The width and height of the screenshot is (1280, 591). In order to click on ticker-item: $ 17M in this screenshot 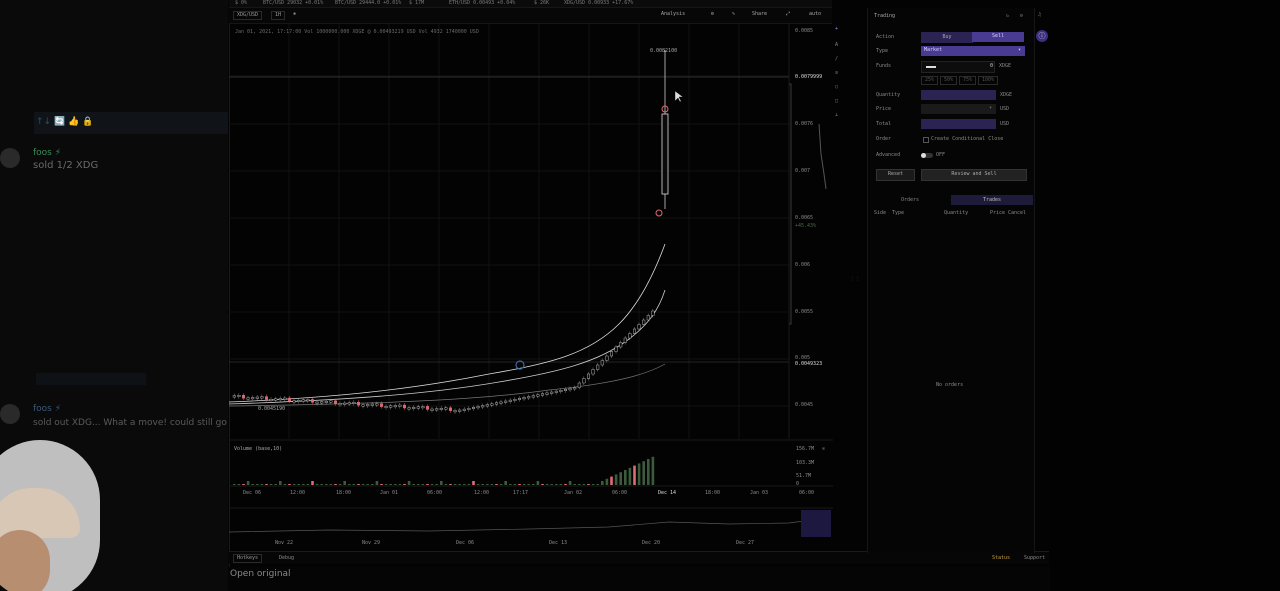, I will do `click(417, 3)`.